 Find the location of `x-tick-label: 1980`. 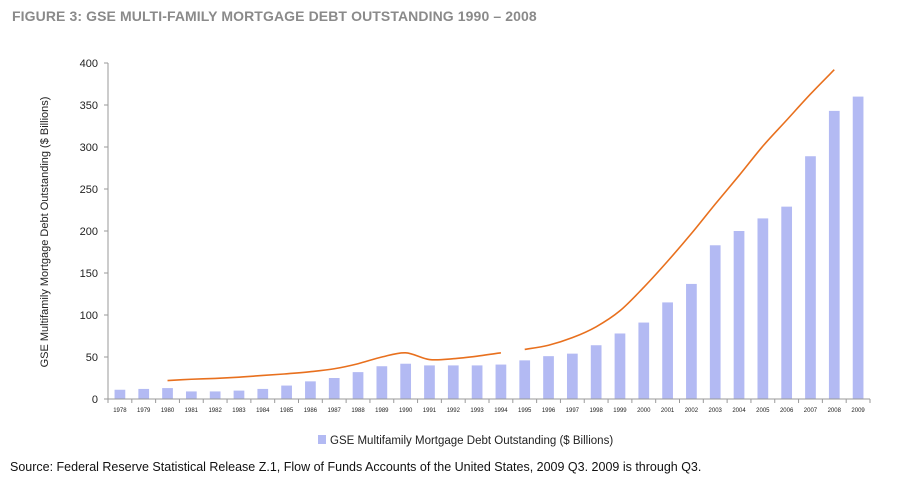

x-tick-label: 1980 is located at coordinates (168, 411).